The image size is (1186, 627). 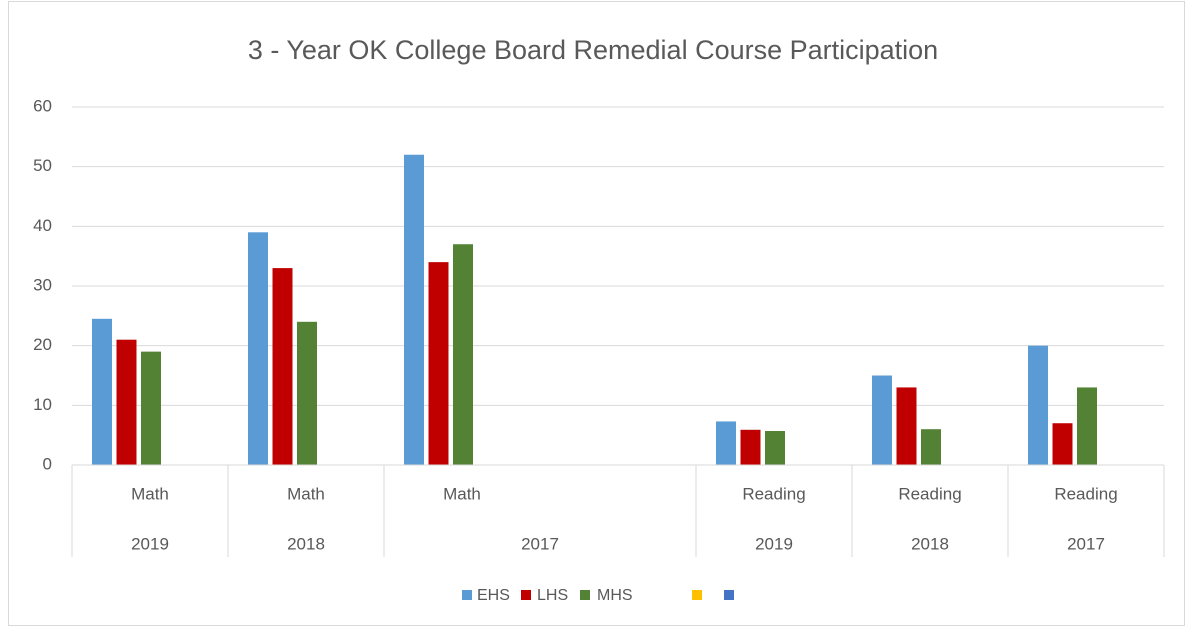 I want to click on legend-label: MHS, so click(x=615, y=595).